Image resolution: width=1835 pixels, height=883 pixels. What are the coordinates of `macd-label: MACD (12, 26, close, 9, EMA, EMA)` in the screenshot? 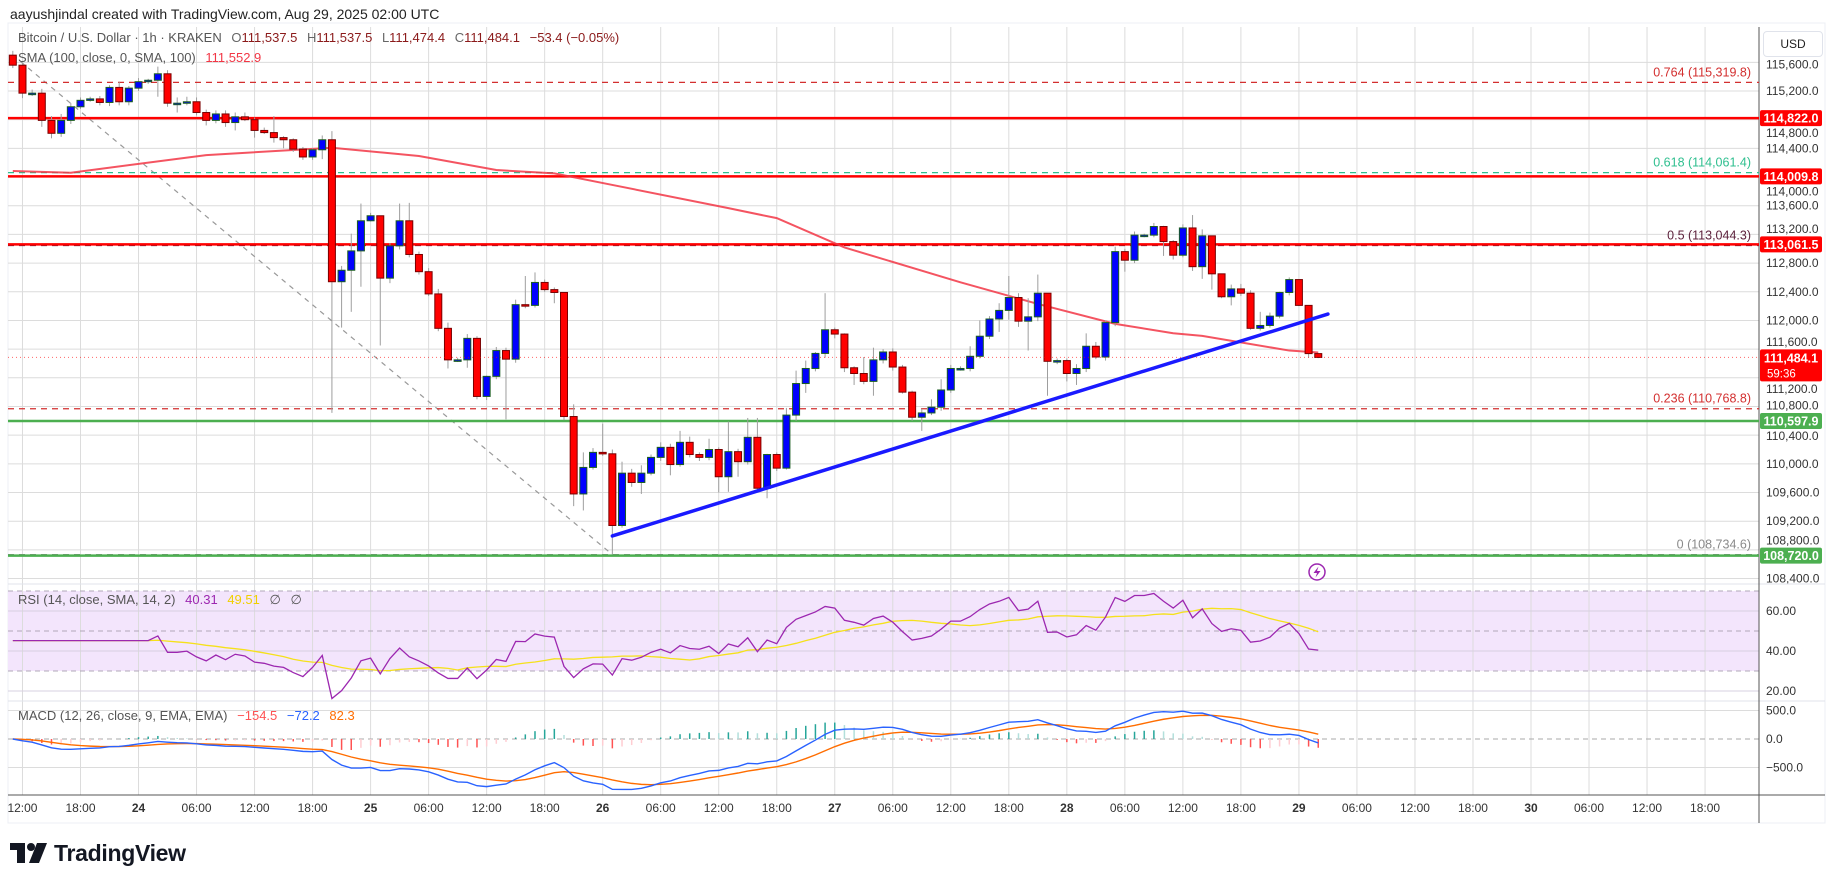 It's located at (123, 715).